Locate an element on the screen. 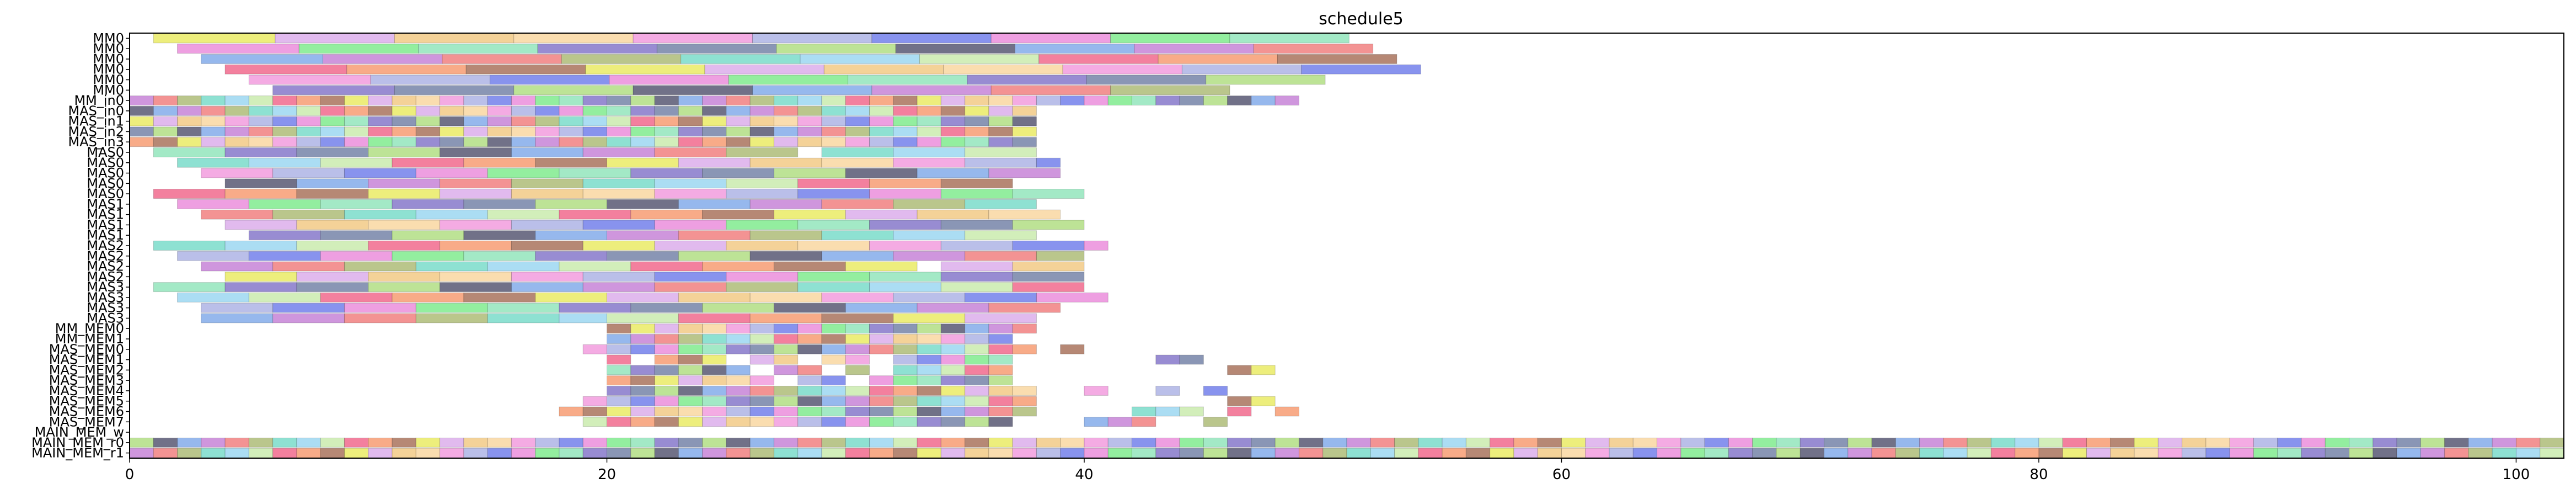 The width and height of the screenshot is (2576, 499). x-tick-label: 100 is located at coordinates (2516, 475).